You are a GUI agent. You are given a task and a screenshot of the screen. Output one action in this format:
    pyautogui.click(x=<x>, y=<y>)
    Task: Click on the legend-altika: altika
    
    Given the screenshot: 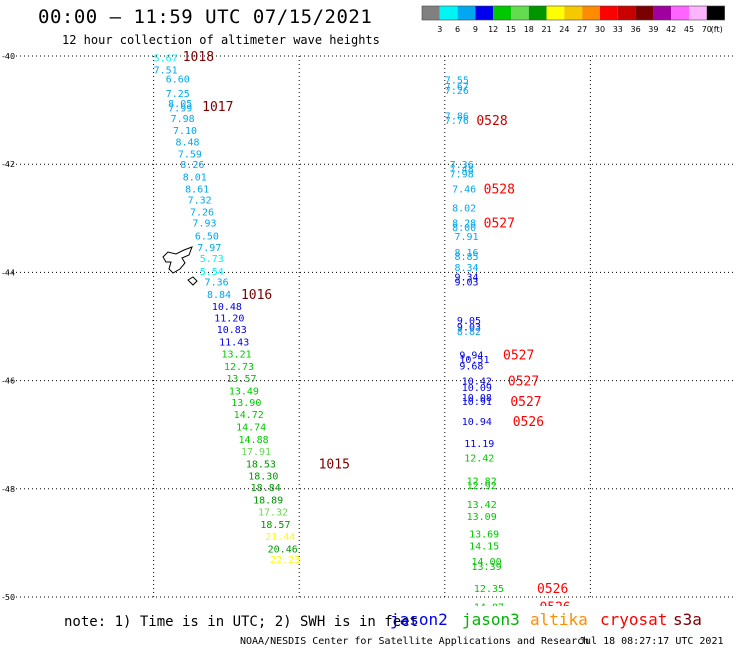 What is the action you would take?
    pyautogui.click(x=559, y=619)
    